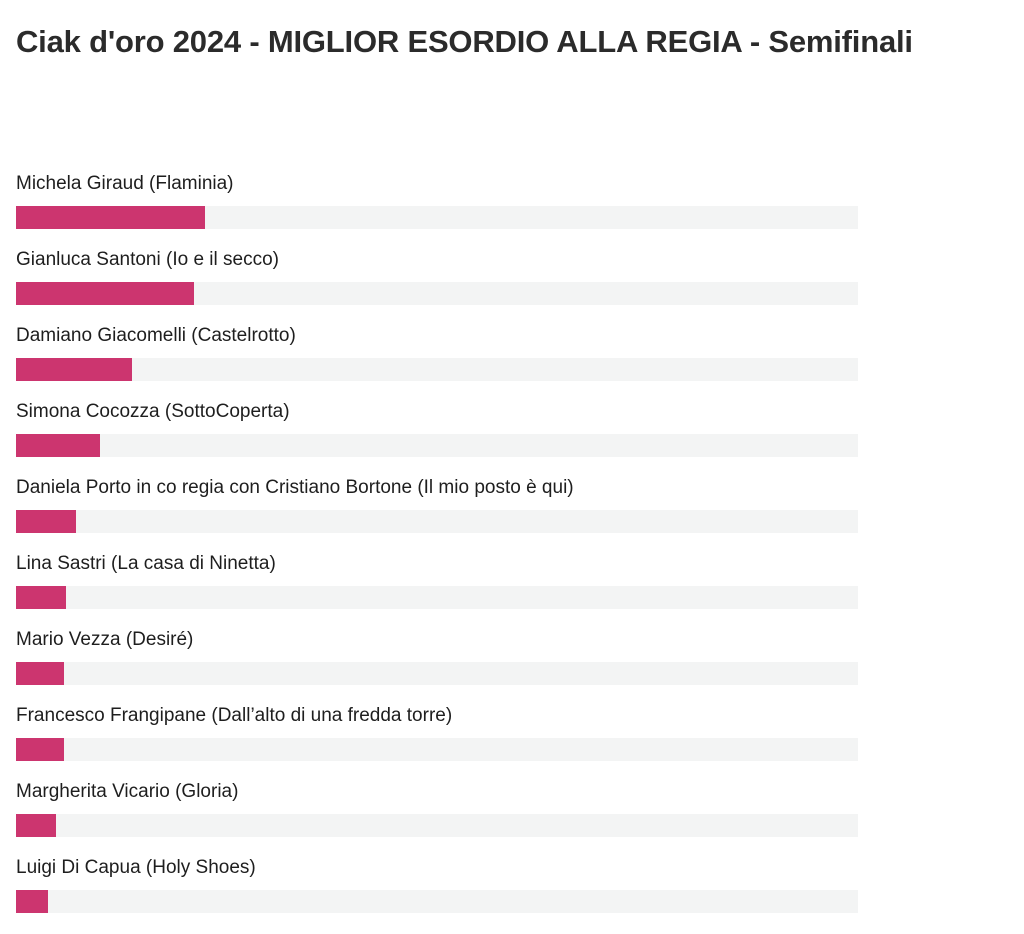 Image resolution: width=1024 pixels, height=934 pixels. I want to click on poll-answer-label: Gianluca Santoni (Io e il secco), so click(147, 259).